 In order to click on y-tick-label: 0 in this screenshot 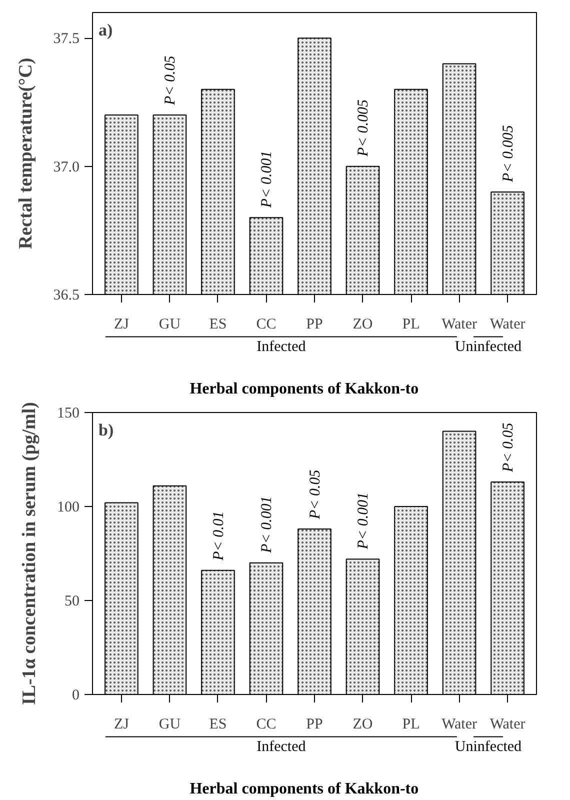, I will do `click(76, 696)`.